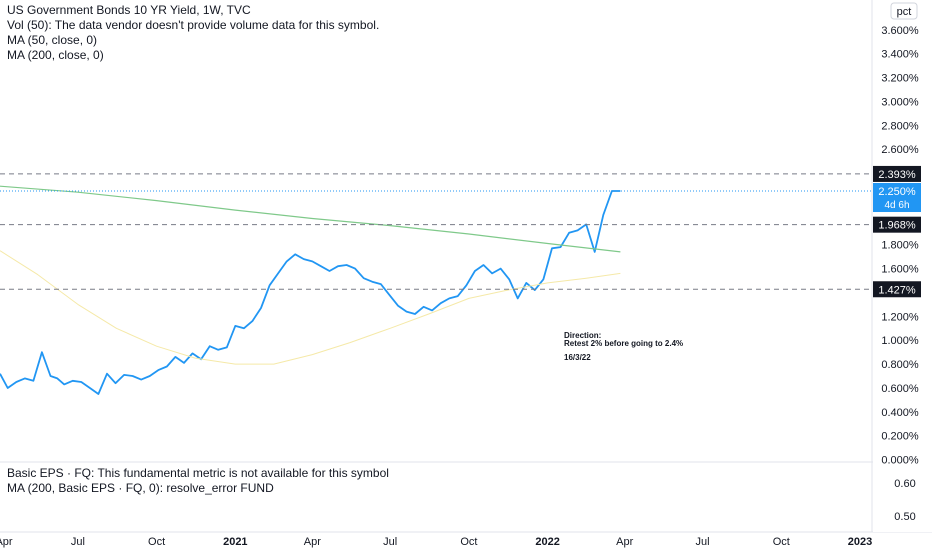 This screenshot has width=932, height=550. I want to click on price-tick-label: 1.800%, so click(900, 246).